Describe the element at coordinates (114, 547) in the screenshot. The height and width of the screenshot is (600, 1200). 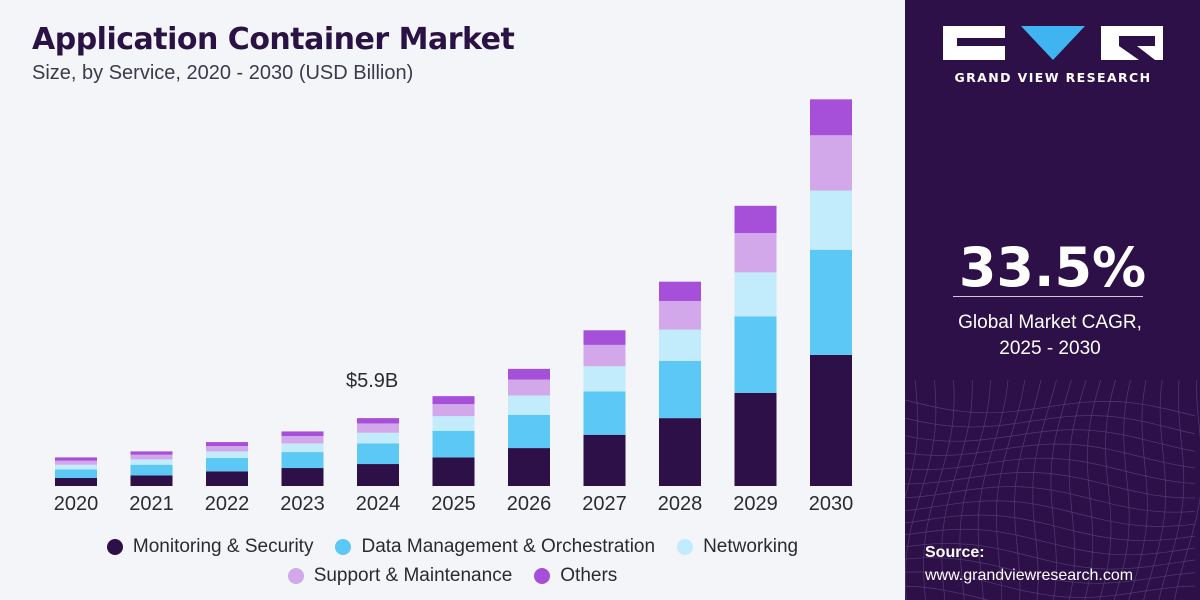
I see `legend-swatch-monitoring` at that location.